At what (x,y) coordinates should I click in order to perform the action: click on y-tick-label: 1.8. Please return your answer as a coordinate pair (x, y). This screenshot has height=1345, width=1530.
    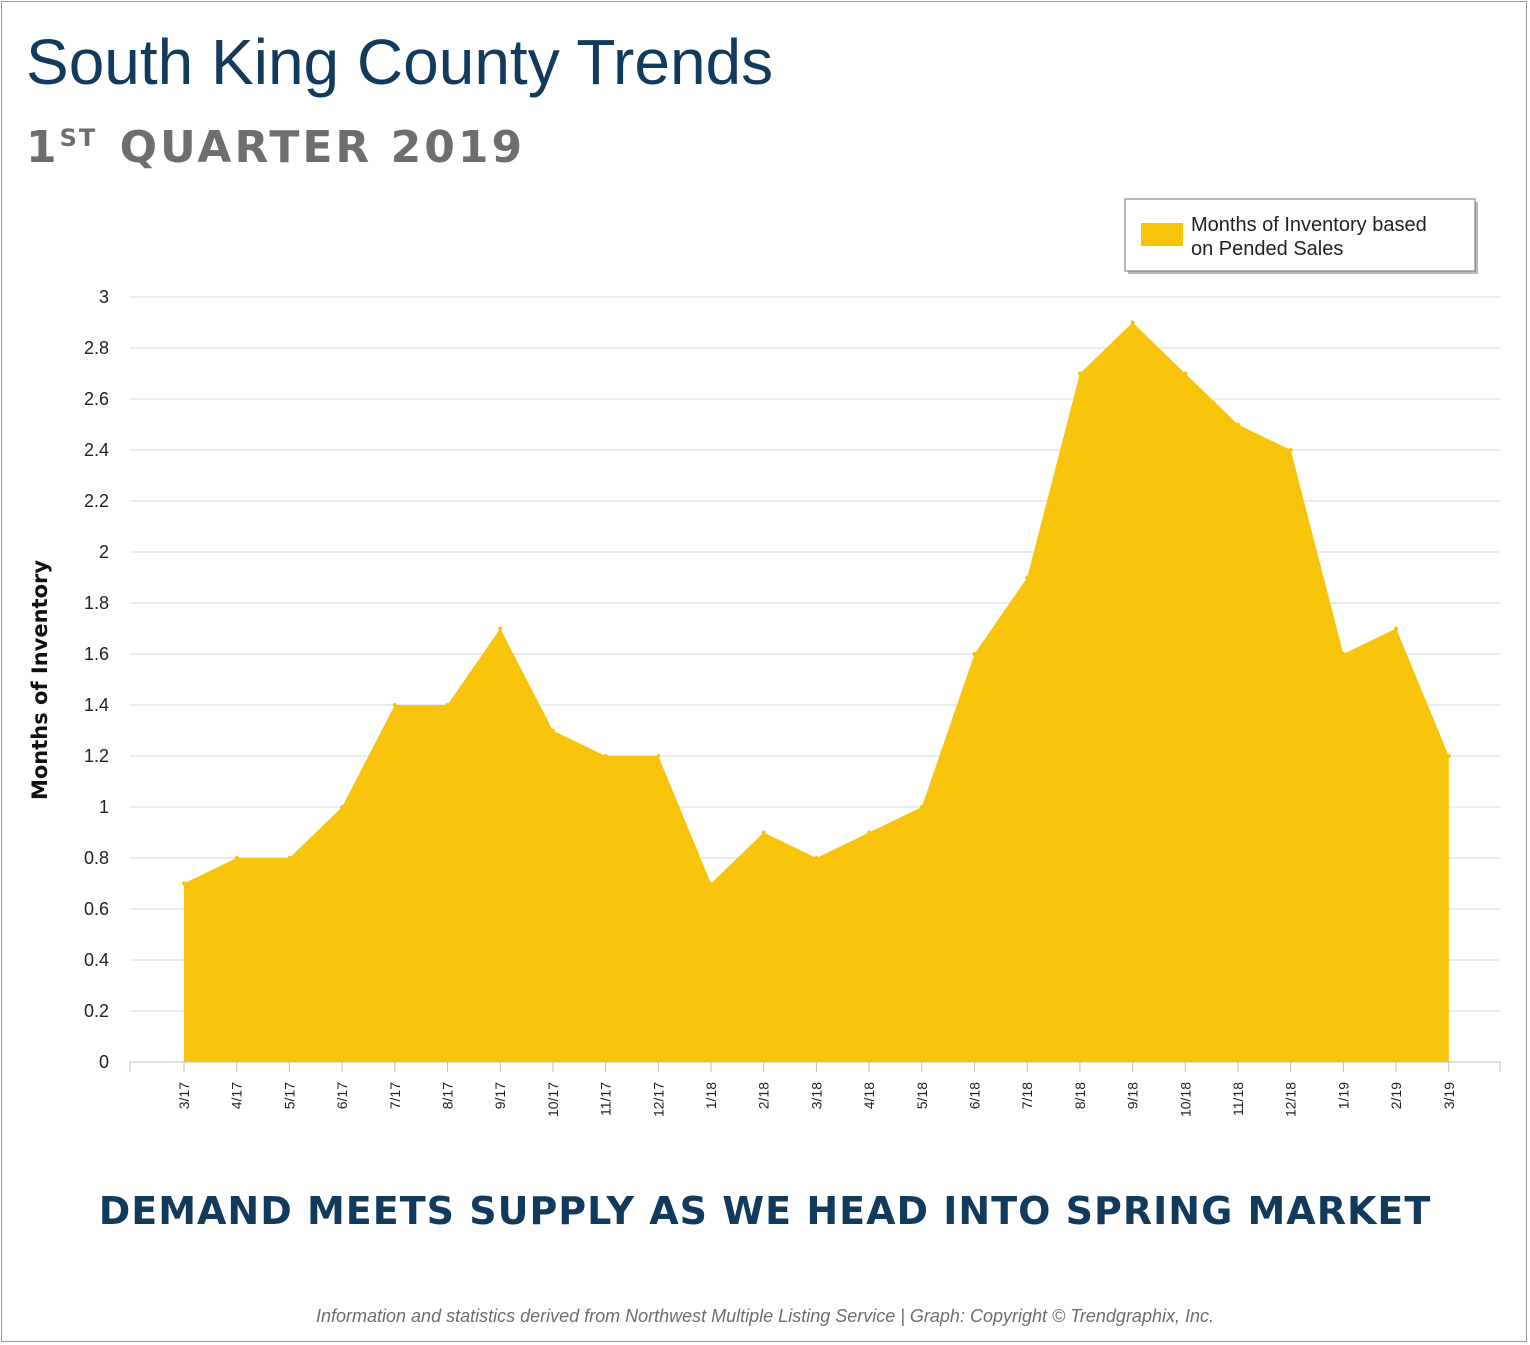
    Looking at the image, I should click on (96, 603).